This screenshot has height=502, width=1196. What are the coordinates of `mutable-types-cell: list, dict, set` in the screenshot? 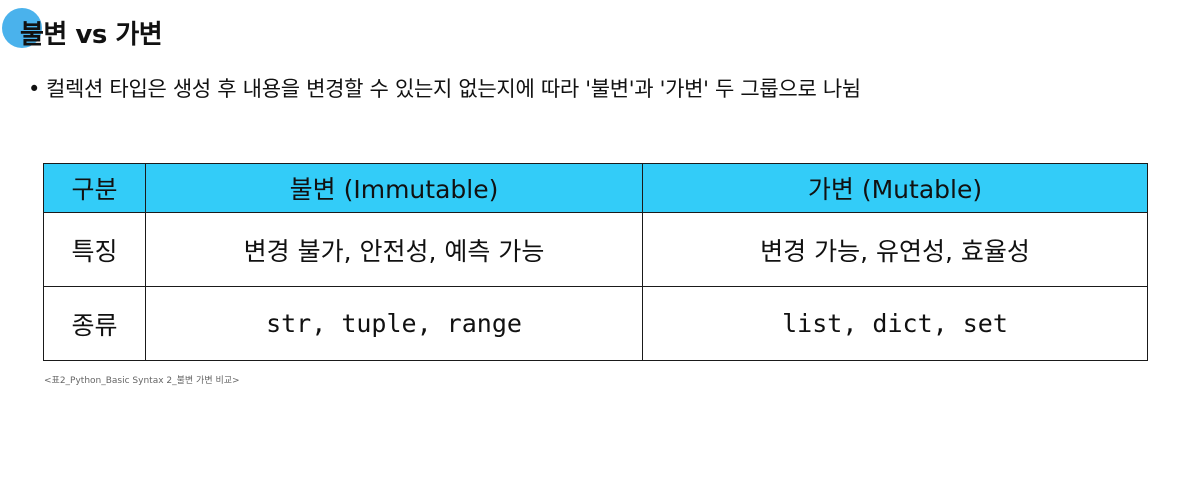 It's located at (895, 323).